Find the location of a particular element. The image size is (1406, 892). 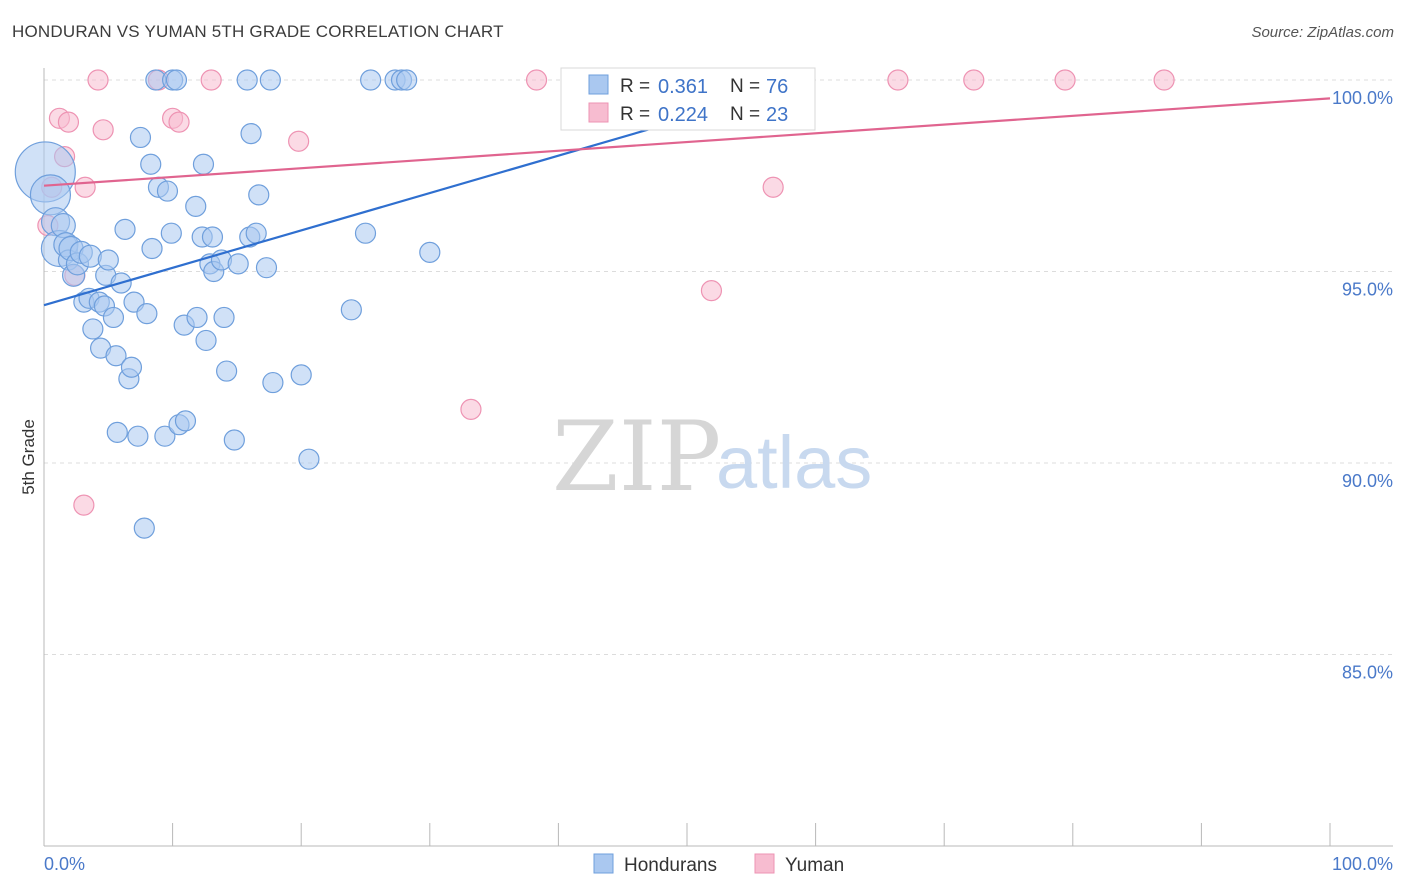

legend-n-label-2: N = is located at coordinates (745, 114).